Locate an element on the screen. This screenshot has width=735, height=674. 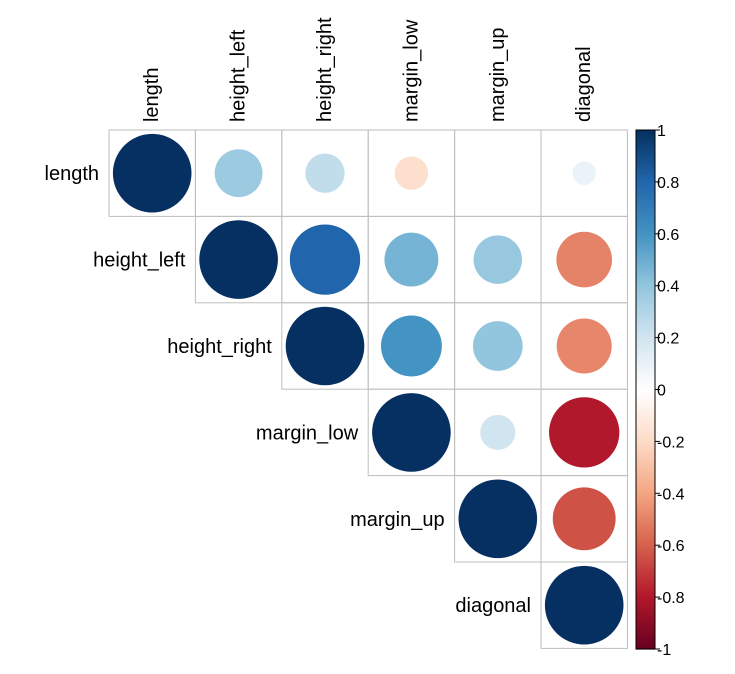
colorbar-tick-label: -0.8 is located at coordinates (671, 598).